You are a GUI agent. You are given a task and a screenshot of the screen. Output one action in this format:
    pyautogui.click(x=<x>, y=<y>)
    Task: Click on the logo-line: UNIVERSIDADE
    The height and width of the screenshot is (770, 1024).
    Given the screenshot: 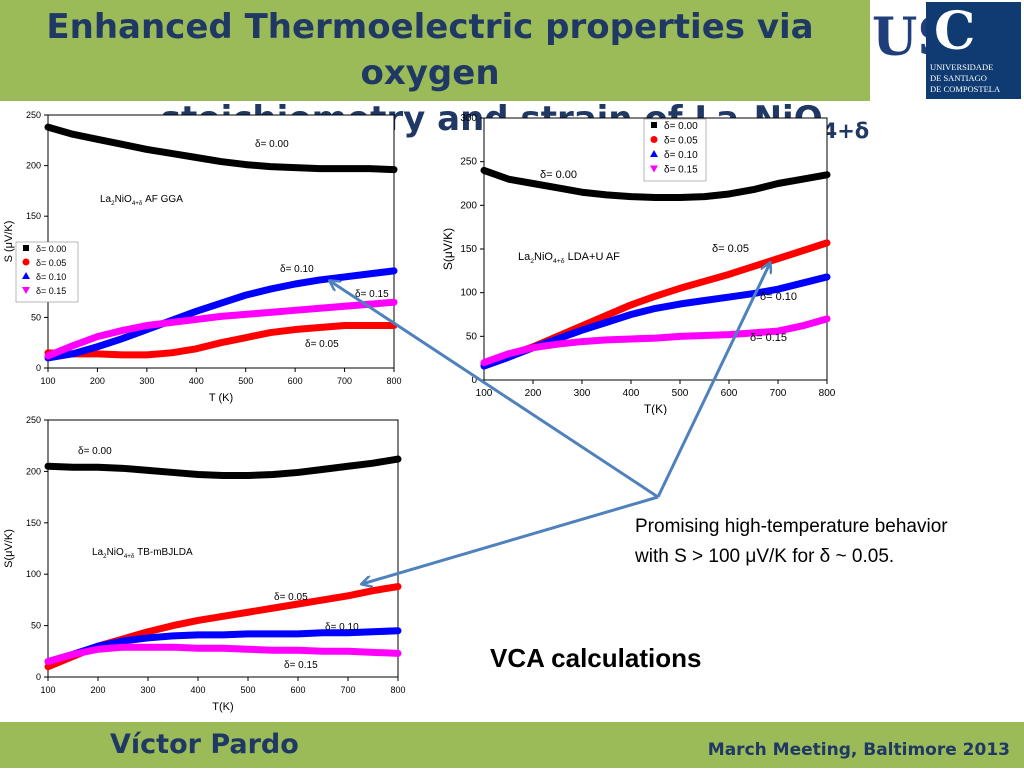 What is the action you would take?
    pyautogui.click(x=962, y=67)
    